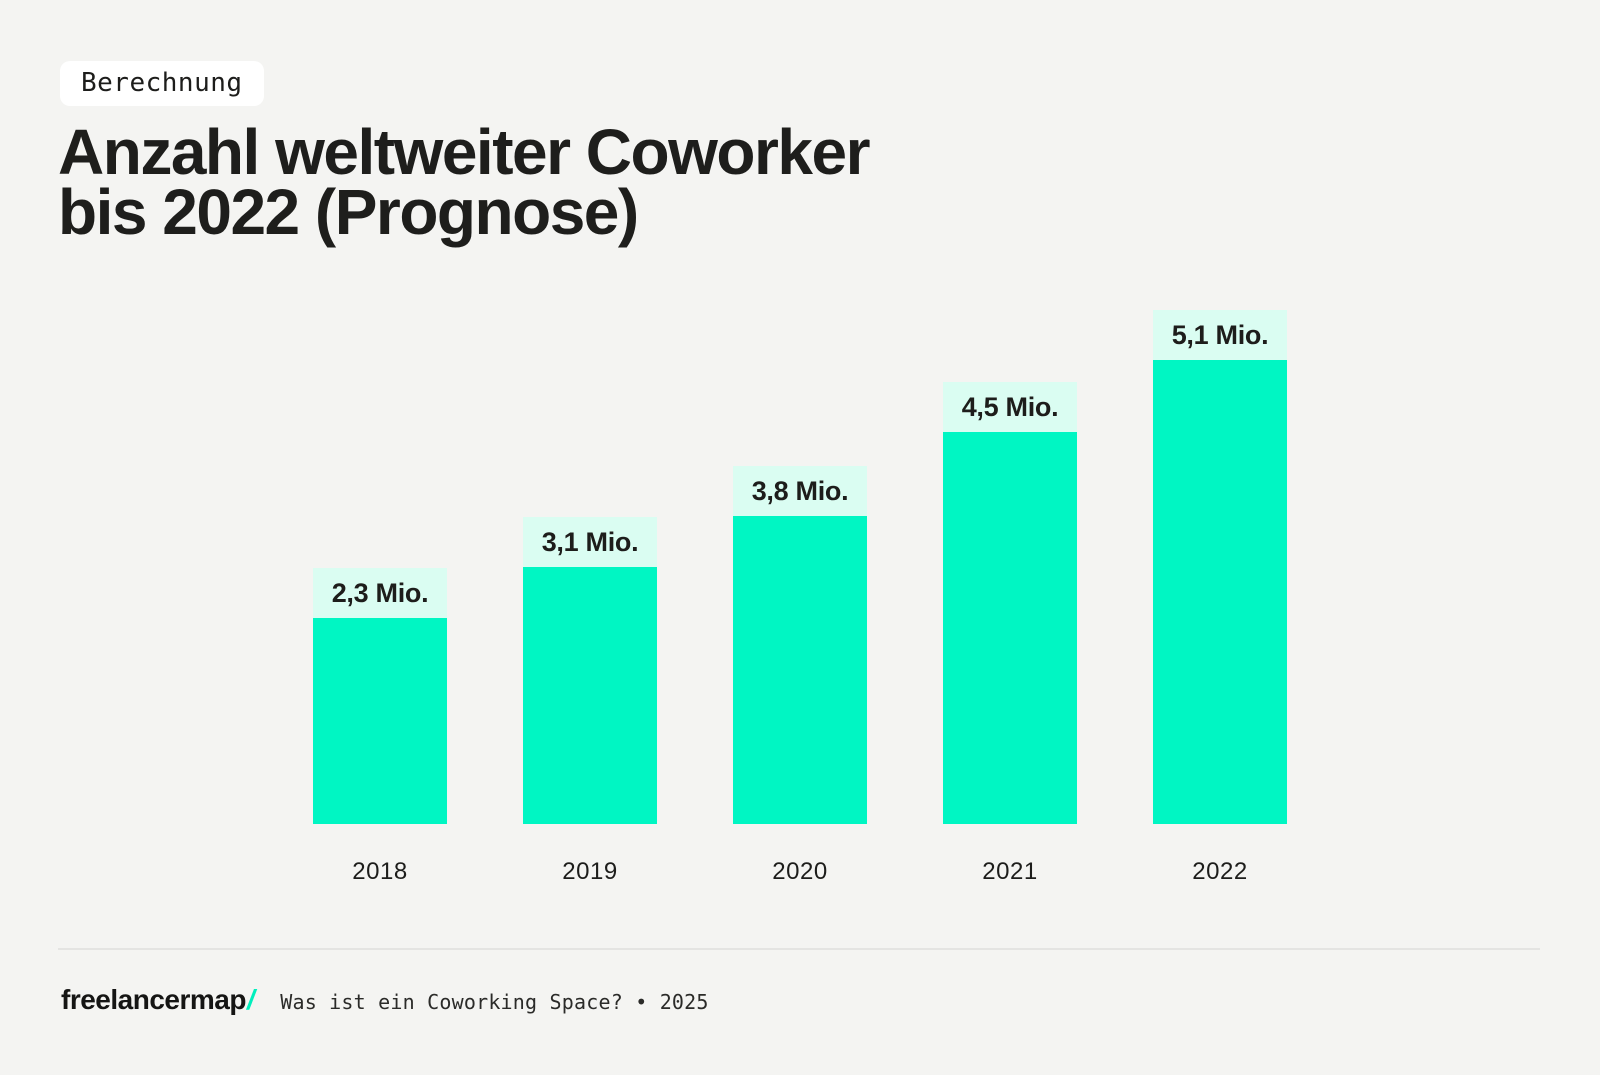 The width and height of the screenshot is (1600, 1075). I want to click on bar-value-label-2019: 3,1 Mio., so click(590, 542).